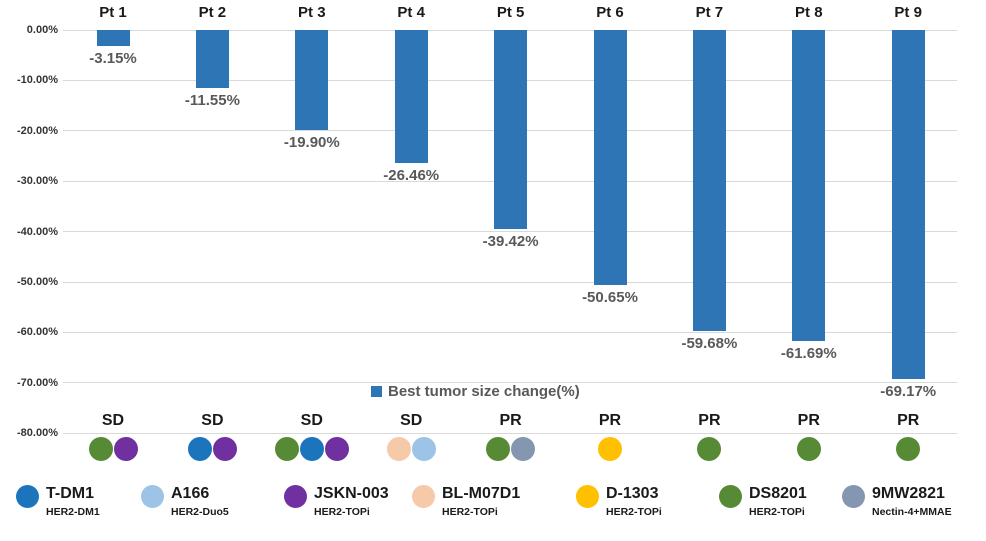 The height and width of the screenshot is (541, 986). What do you see at coordinates (423, 449) in the screenshot?
I see `treatment-dot-a166` at bounding box center [423, 449].